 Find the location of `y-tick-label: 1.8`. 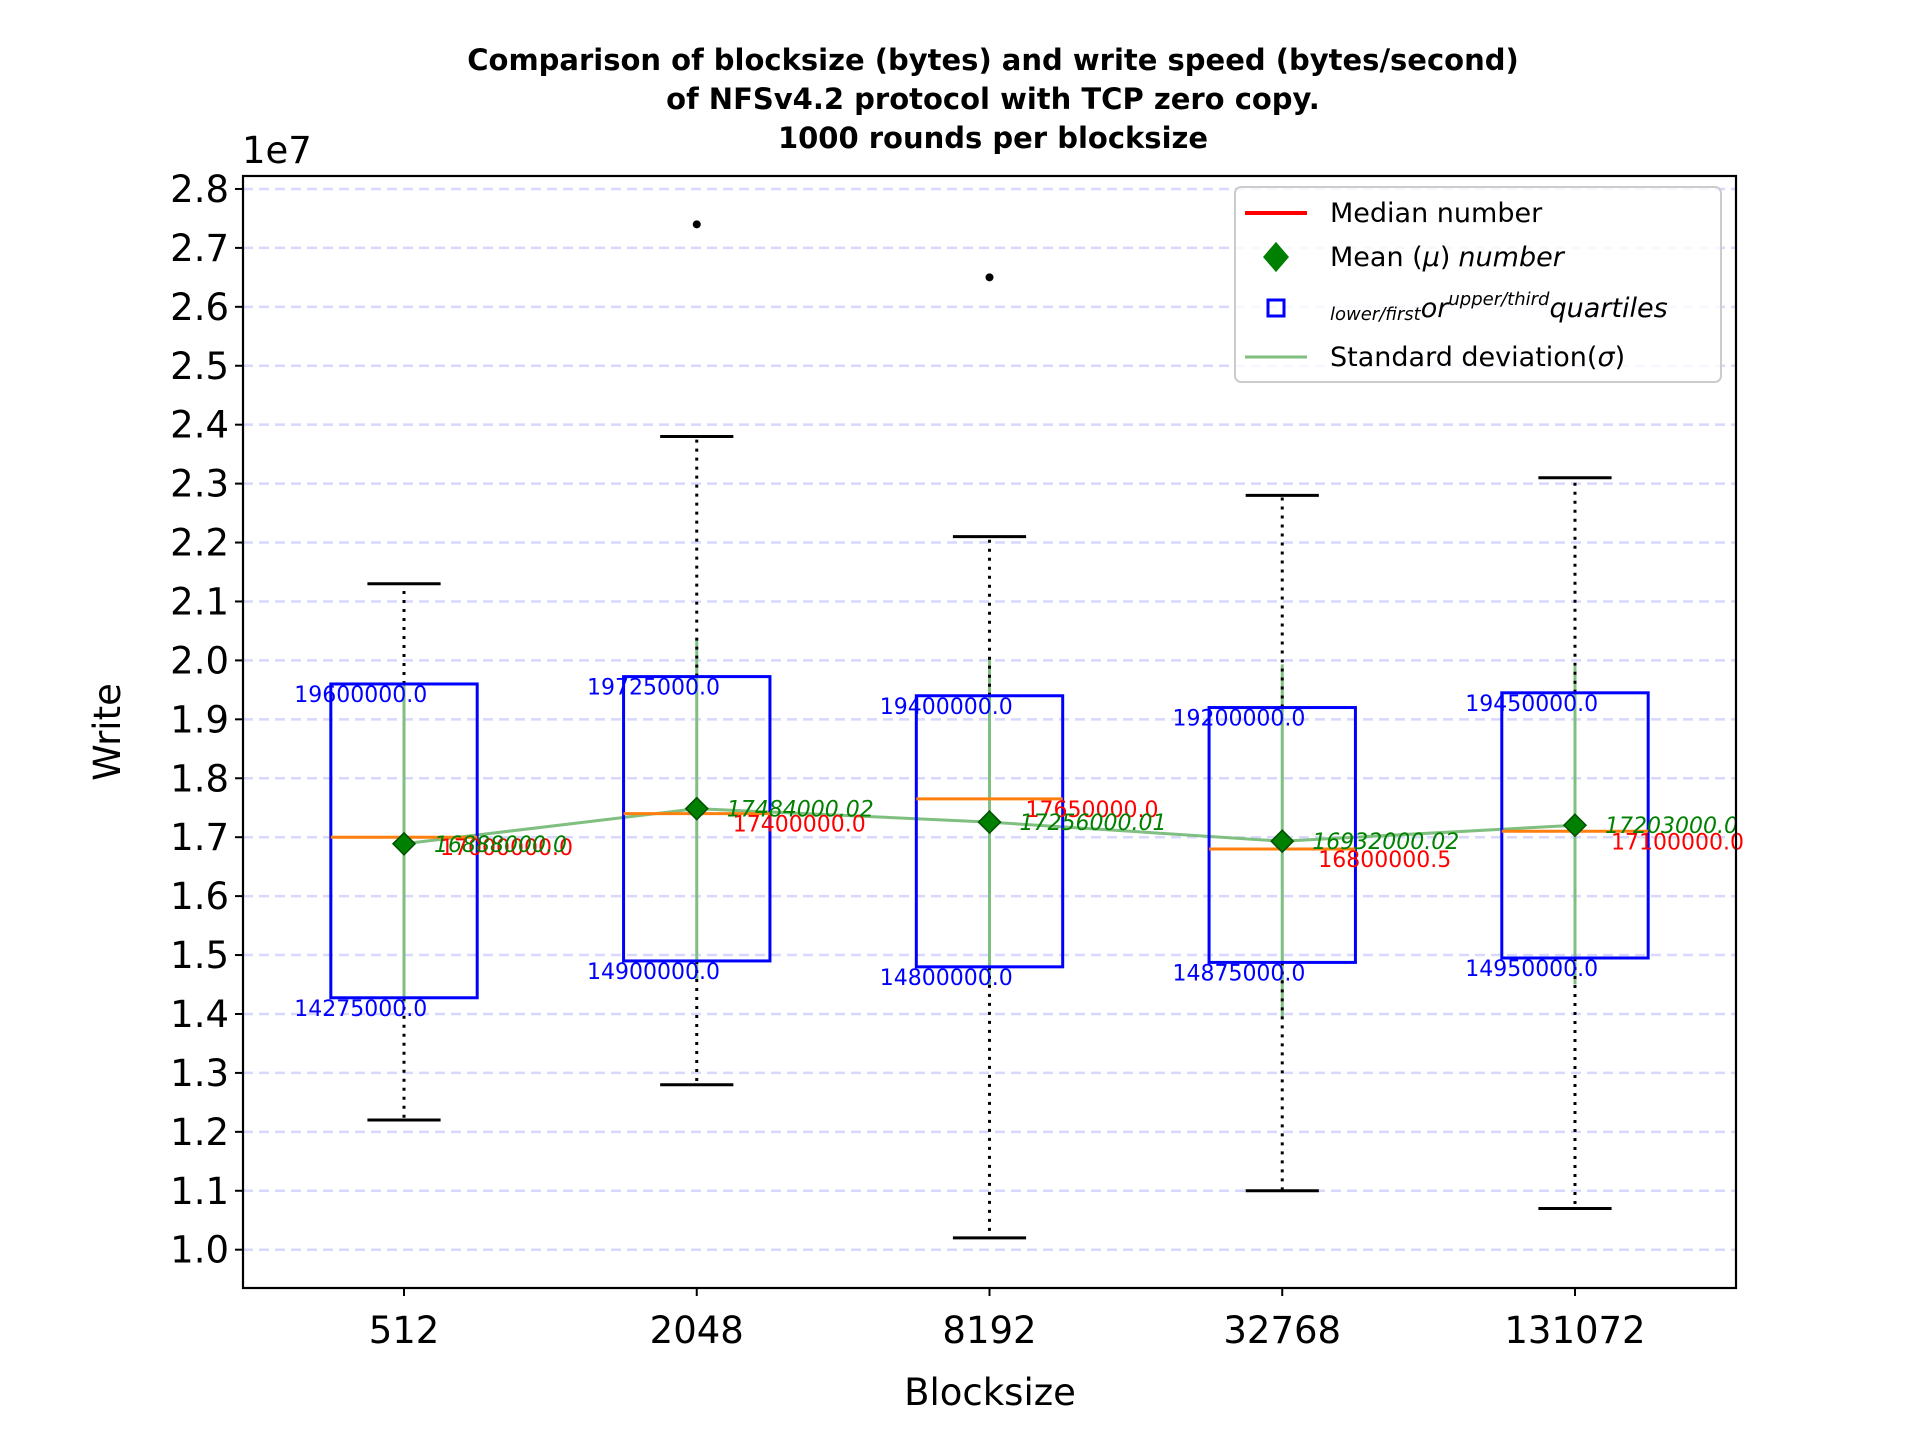

y-tick-label: 1.8 is located at coordinates (199, 778).